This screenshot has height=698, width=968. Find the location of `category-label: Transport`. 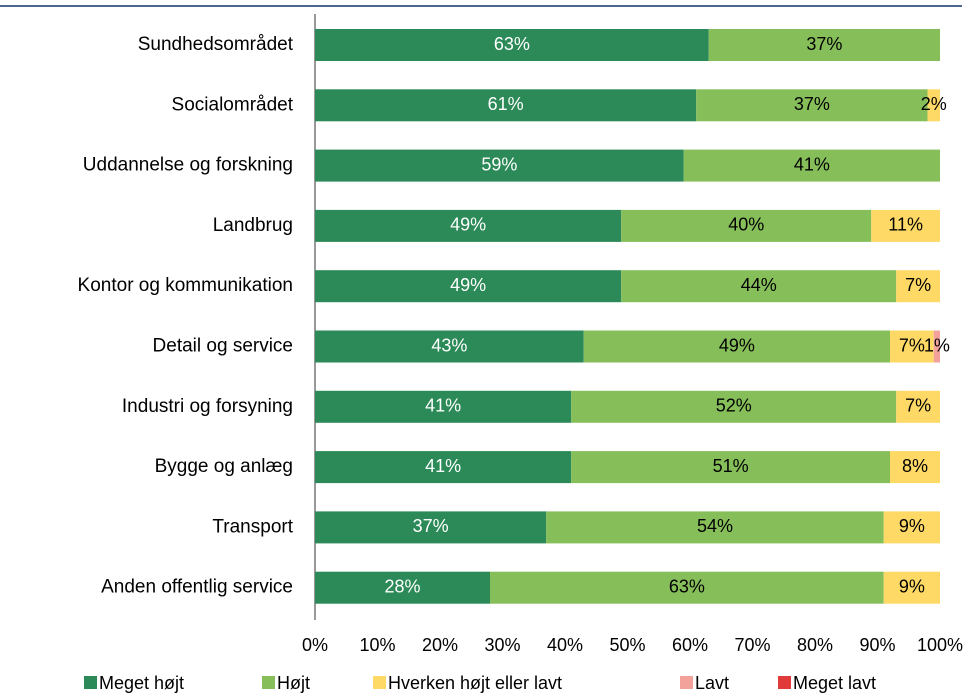

category-label: Transport is located at coordinates (252, 526).